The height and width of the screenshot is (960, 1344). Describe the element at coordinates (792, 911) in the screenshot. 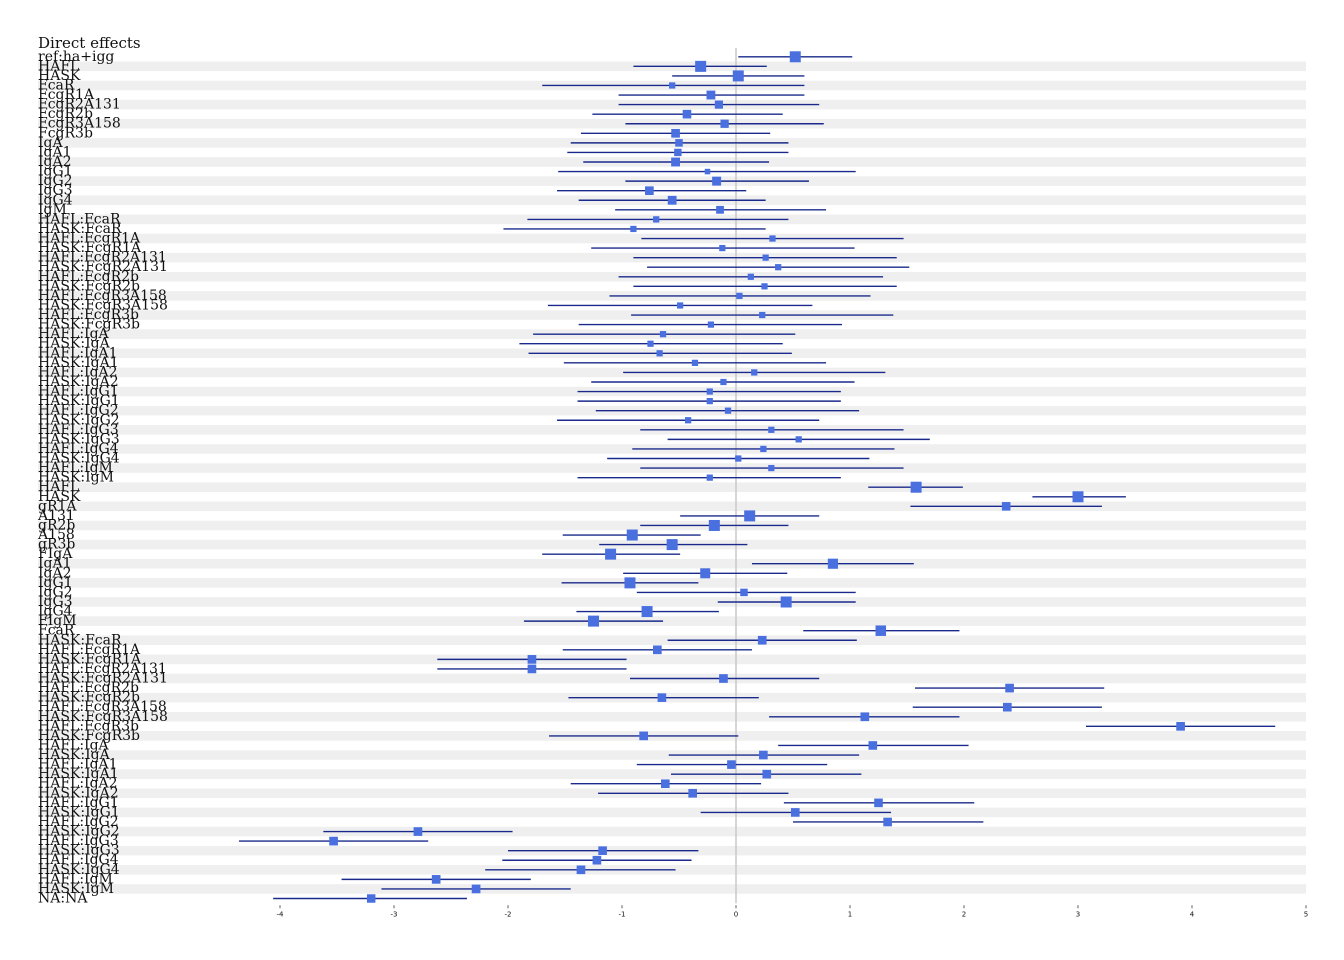

I see `x-axis: -4 -3 -2 -1 0 1 2 3 4 5` at that location.